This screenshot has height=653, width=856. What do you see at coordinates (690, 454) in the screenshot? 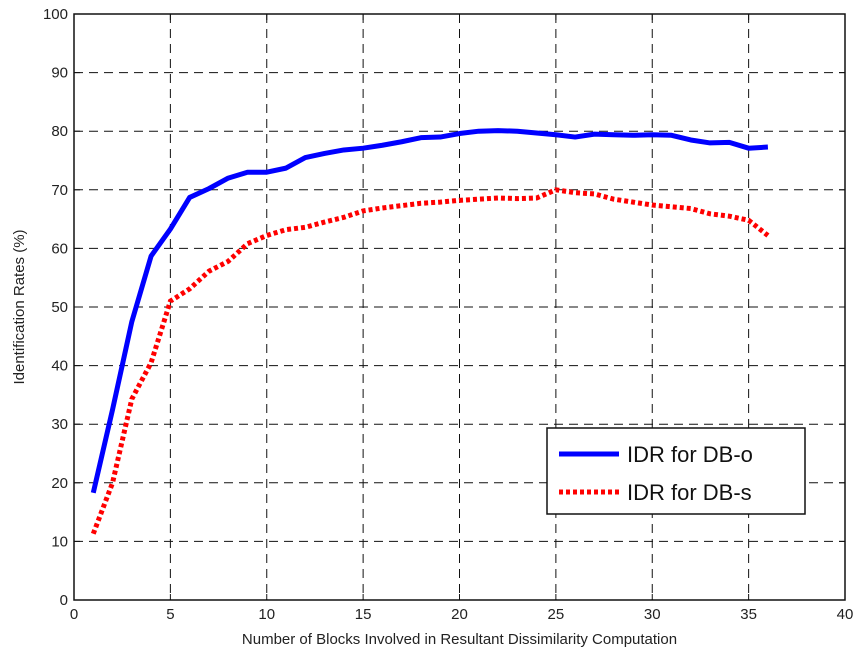
I see `legend-label-db-o: IDR for DB-o` at bounding box center [690, 454].